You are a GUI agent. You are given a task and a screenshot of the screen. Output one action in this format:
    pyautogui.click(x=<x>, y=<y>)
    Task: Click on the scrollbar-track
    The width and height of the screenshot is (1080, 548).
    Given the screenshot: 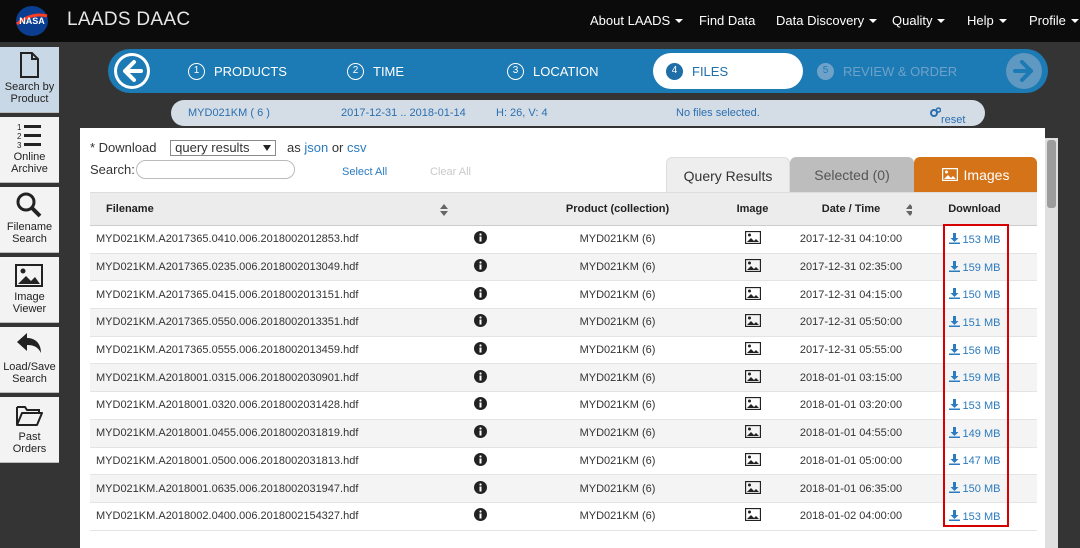 What is the action you would take?
    pyautogui.click(x=1051, y=343)
    